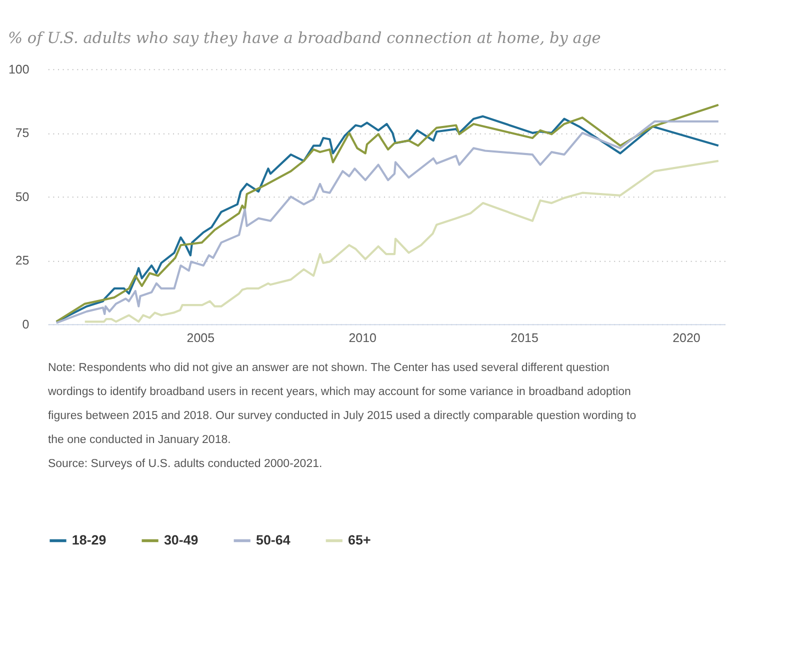 The height and width of the screenshot is (659, 792). Describe the element at coordinates (359, 540) in the screenshot. I see `legend-label: 65+` at that location.